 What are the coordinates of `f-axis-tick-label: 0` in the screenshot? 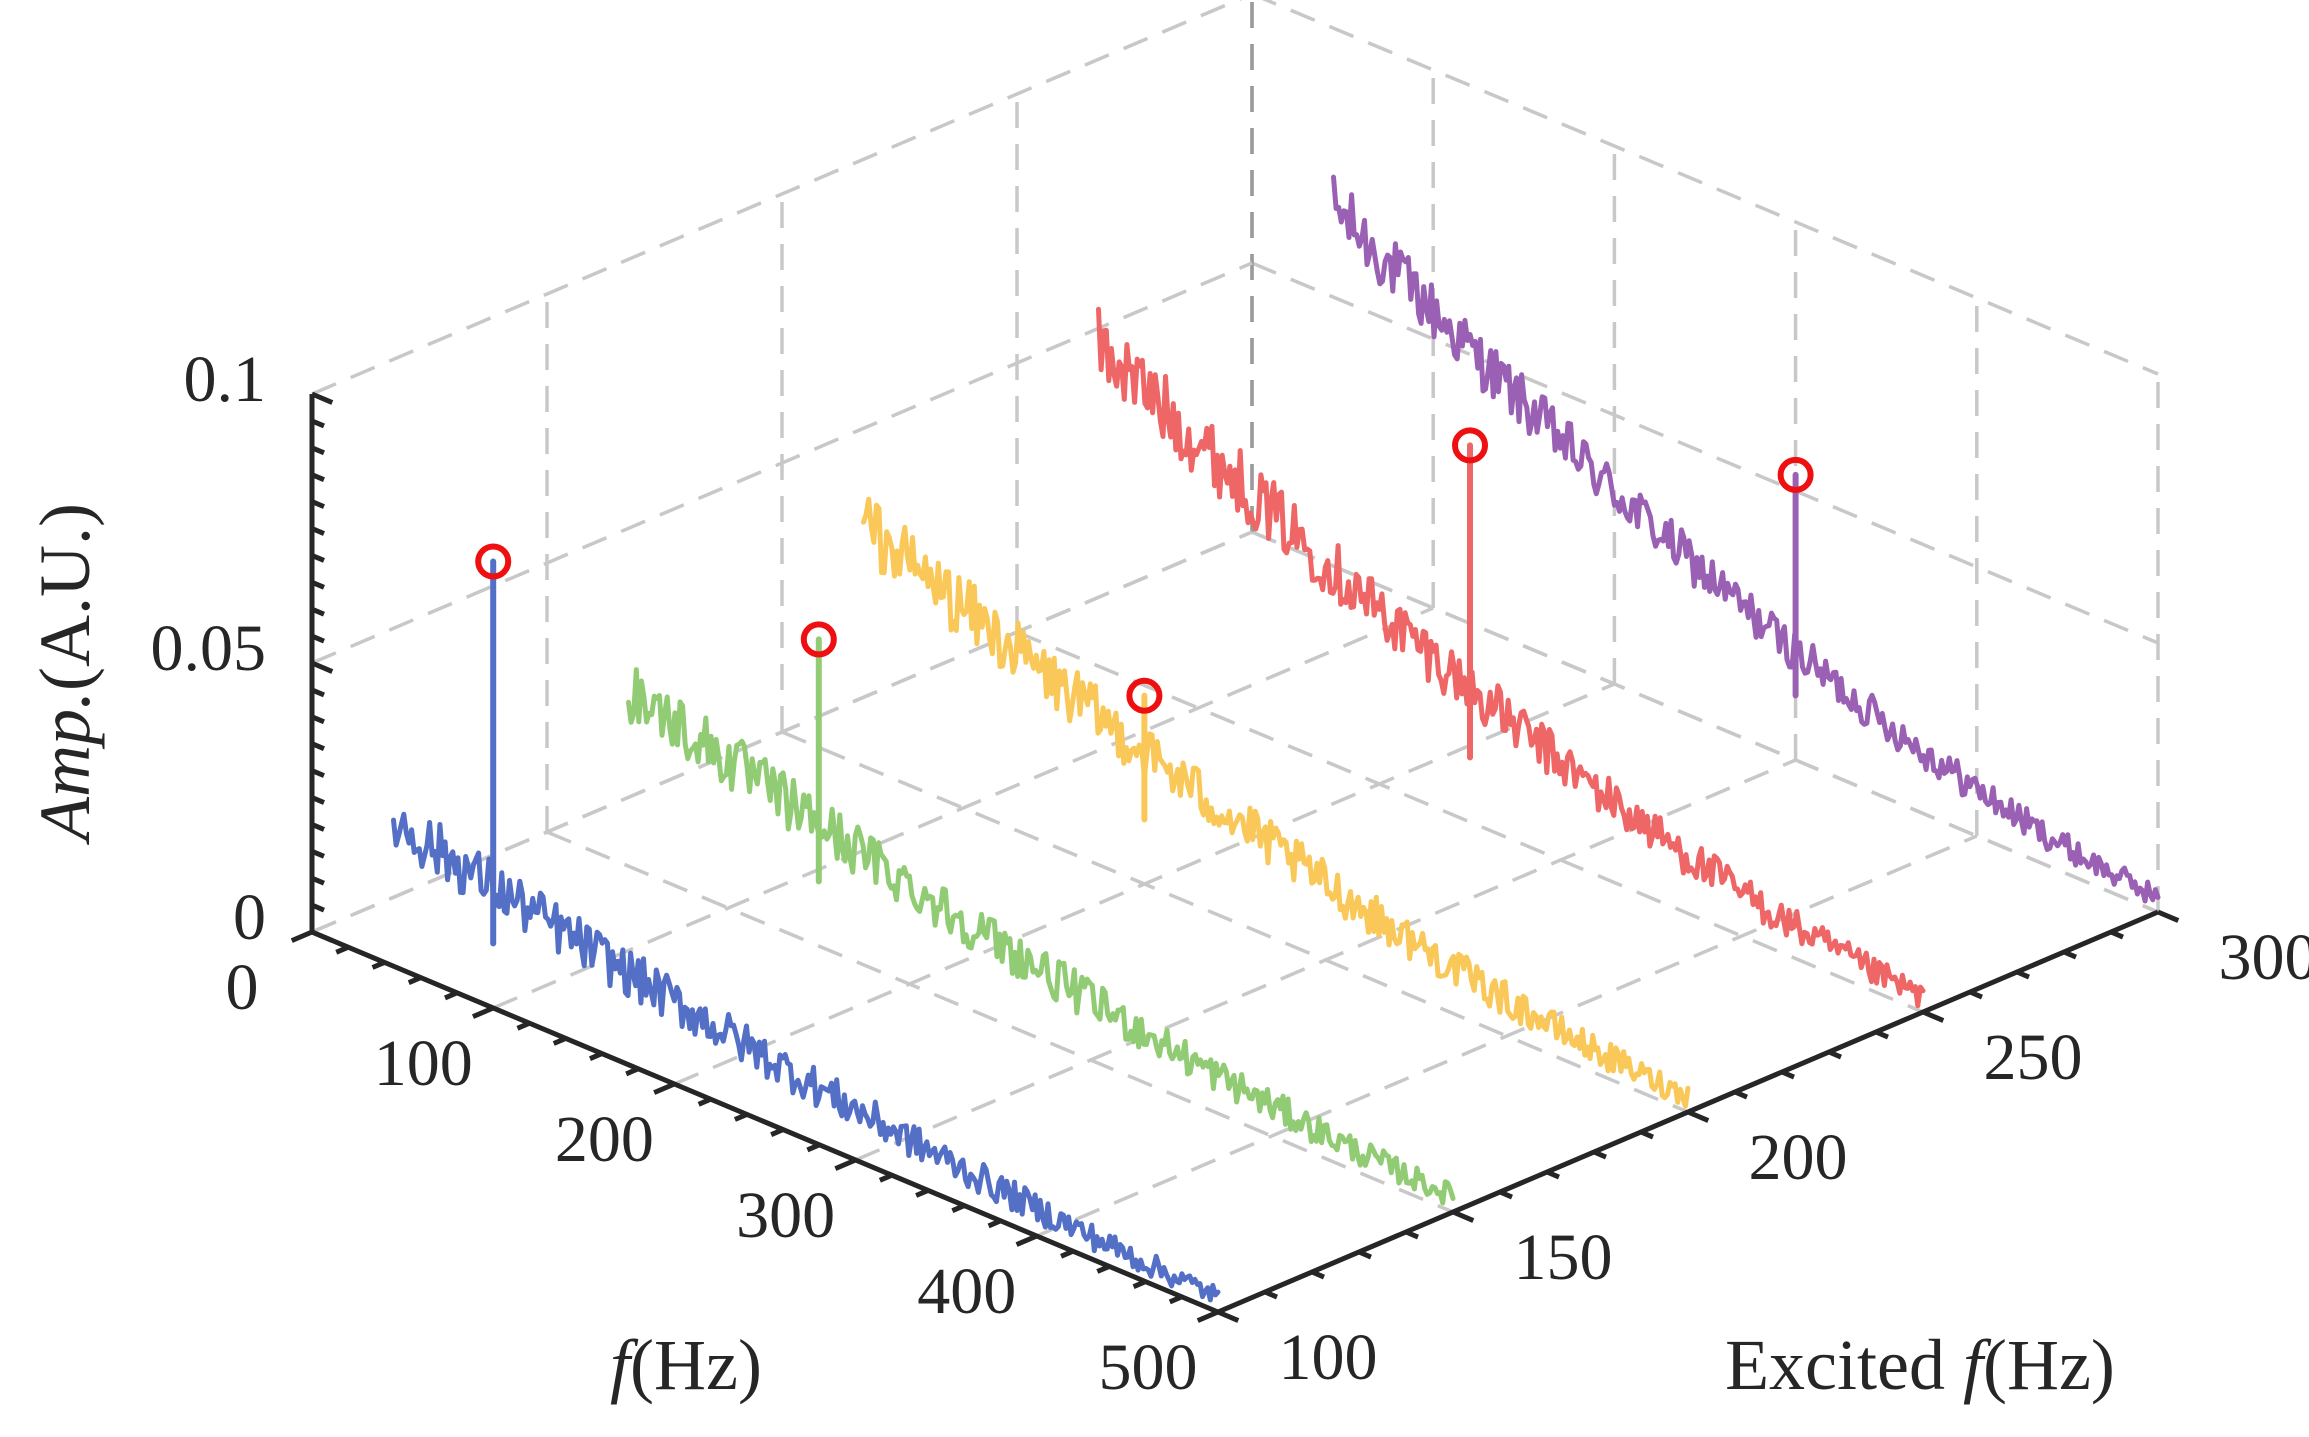 It's located at (242, 987).